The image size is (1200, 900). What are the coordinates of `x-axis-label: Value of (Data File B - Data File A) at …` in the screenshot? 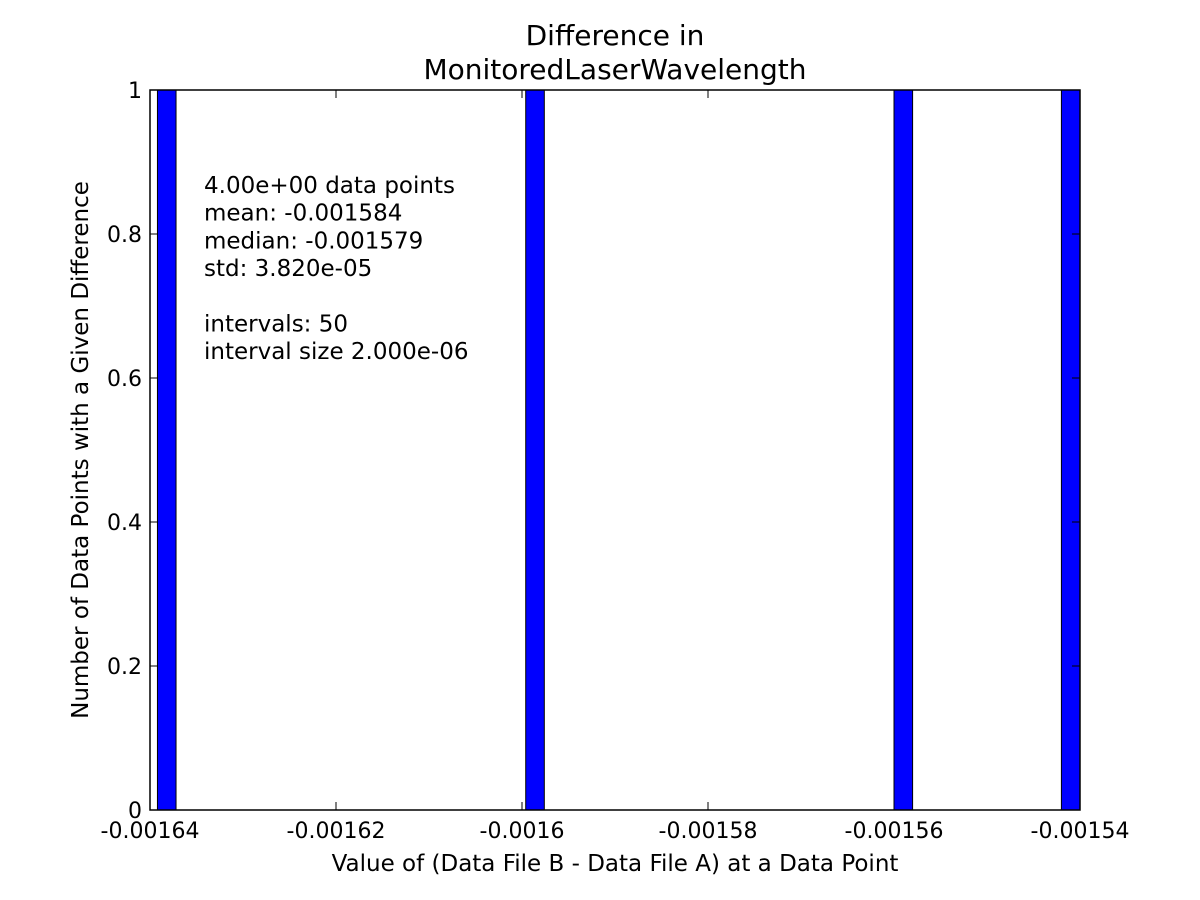 It's located at (615, 864).